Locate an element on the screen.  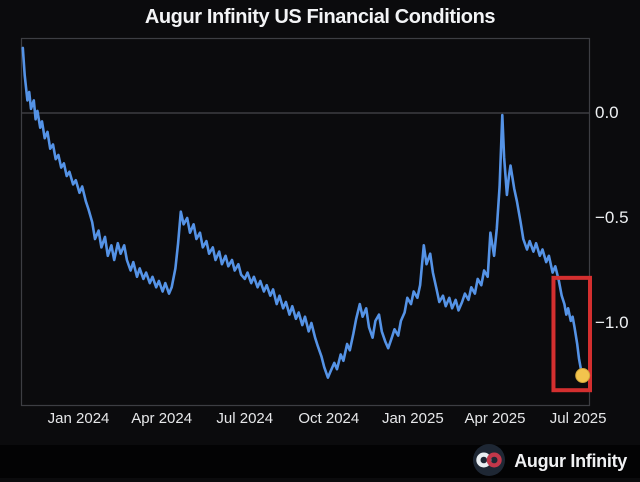
x-tick-label: Jul 2025 is located at coordinates (578, 418).